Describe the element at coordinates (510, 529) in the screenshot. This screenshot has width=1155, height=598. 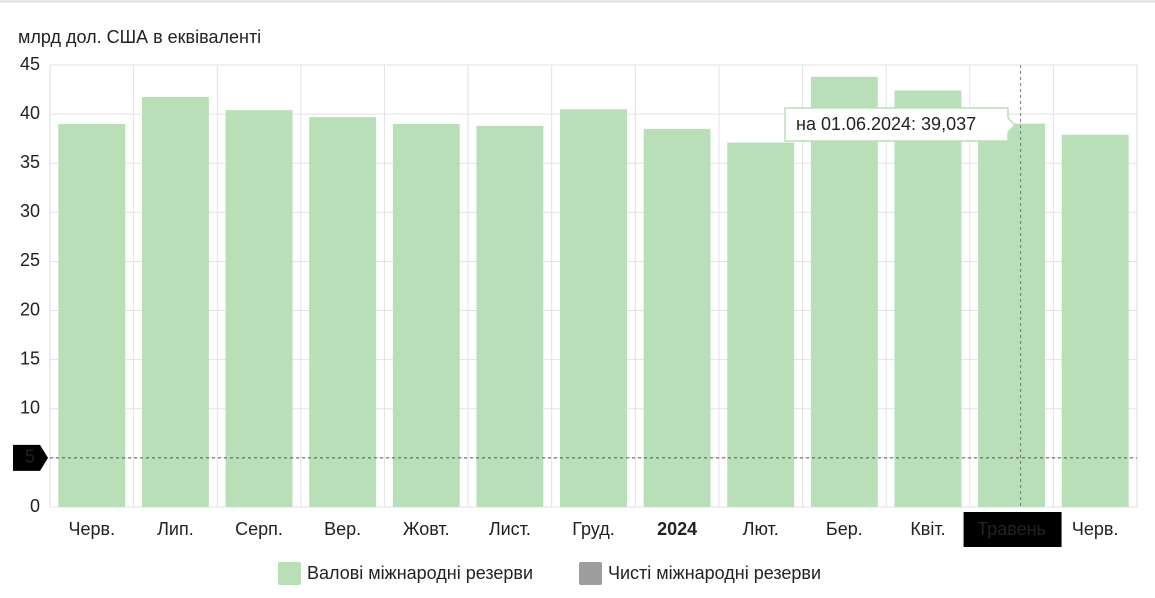
I see `x-tick-label: Лист.` at that location.